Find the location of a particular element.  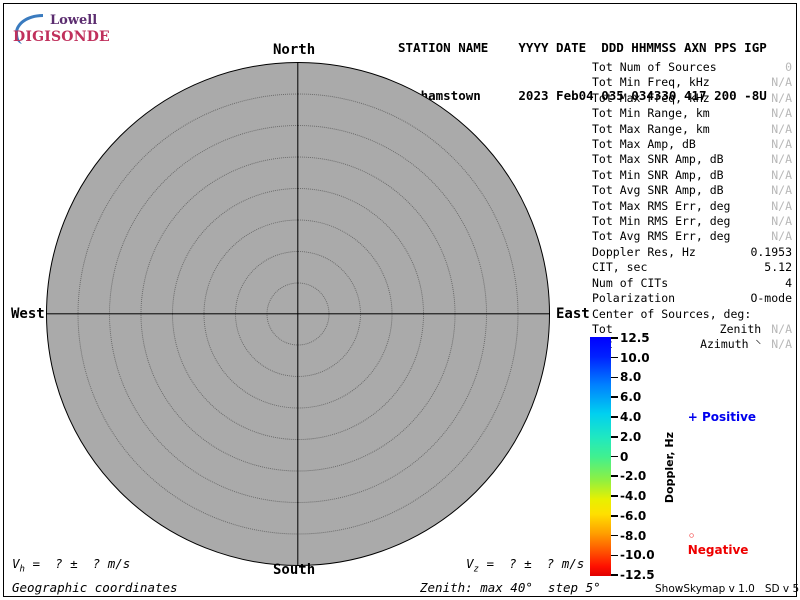

stat-row: Tot Min SNR Amp, dB N/A is located at coordinates (692, 175).